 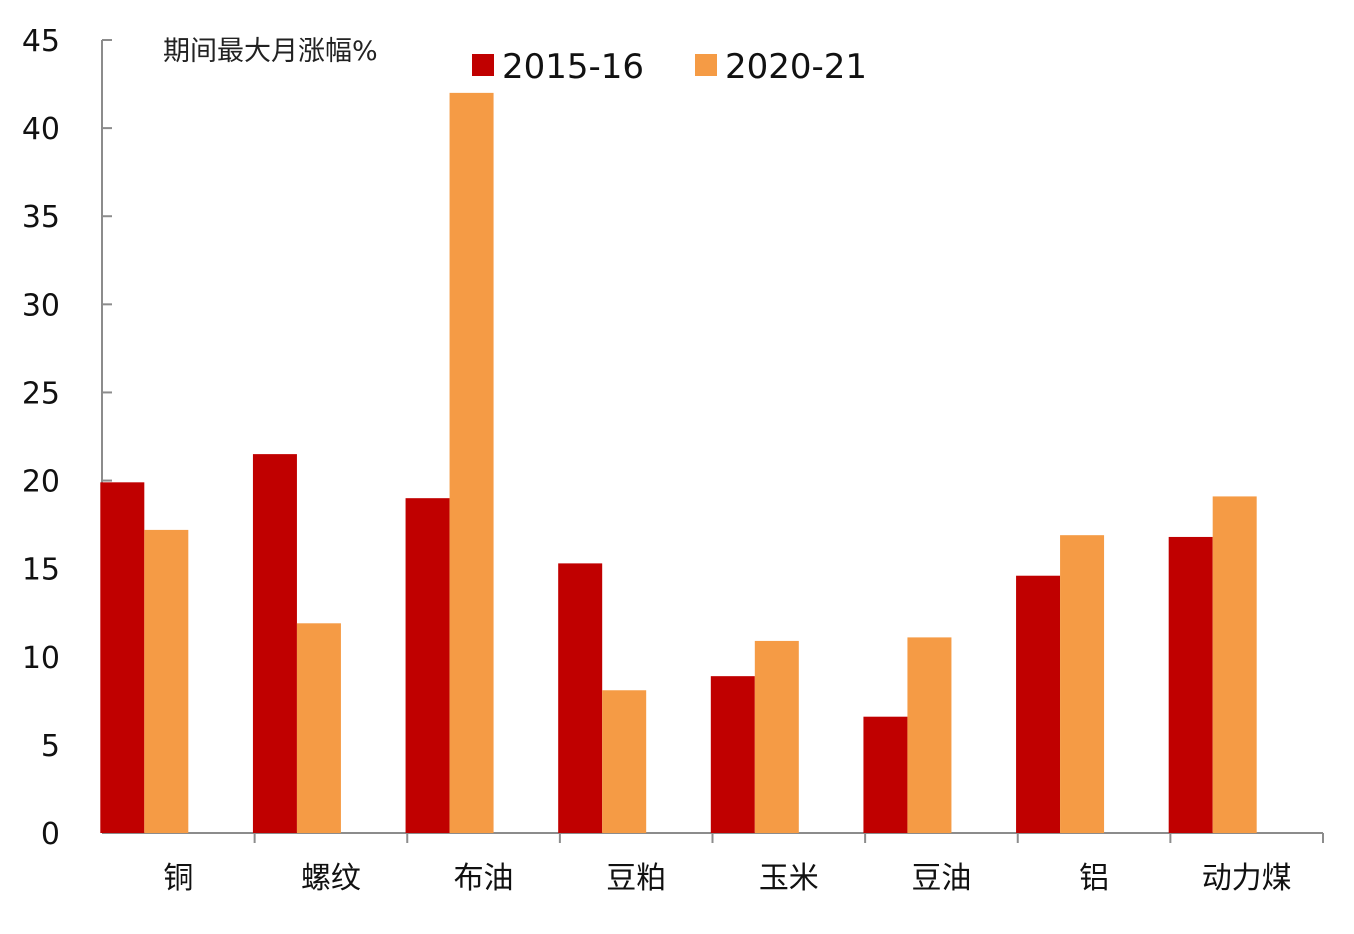 What do you see at coordinates (1094, 878) in the screenshot?
I see `x-tick-label: 铝` at bounding box center [1094, 878].